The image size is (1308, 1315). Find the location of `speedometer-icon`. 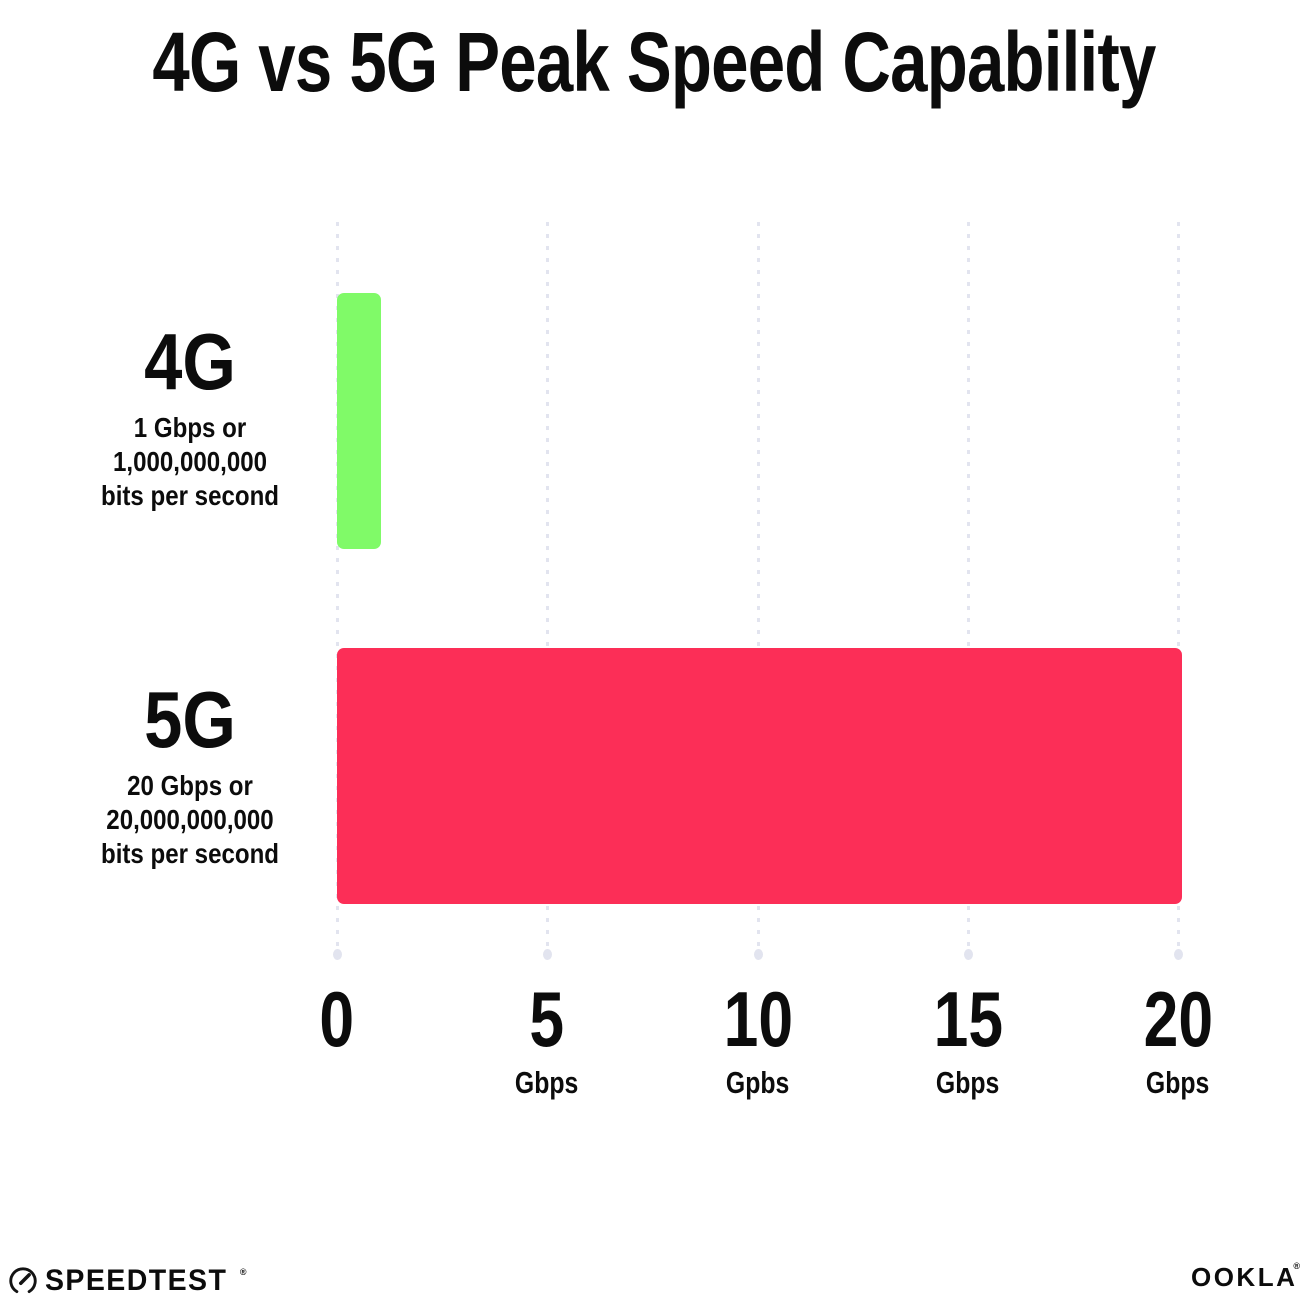

speedometer-icon is located at coordinates (23, 1280).